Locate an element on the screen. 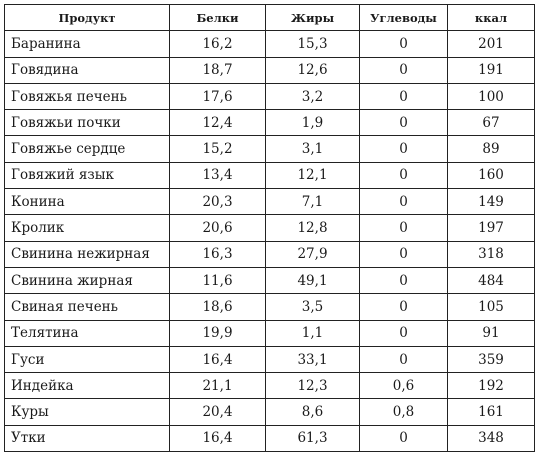 This screenshot has width=540, height=472. header-row: Продукт Белки Жиры Углеводы ккал is located at coordinates (269, 17).